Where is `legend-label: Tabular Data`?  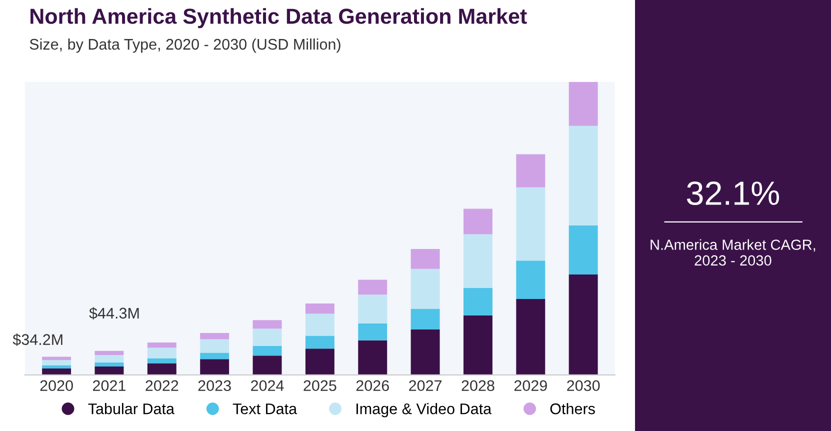
legend-label: Tabular Data is located at coordinates (131, 408).